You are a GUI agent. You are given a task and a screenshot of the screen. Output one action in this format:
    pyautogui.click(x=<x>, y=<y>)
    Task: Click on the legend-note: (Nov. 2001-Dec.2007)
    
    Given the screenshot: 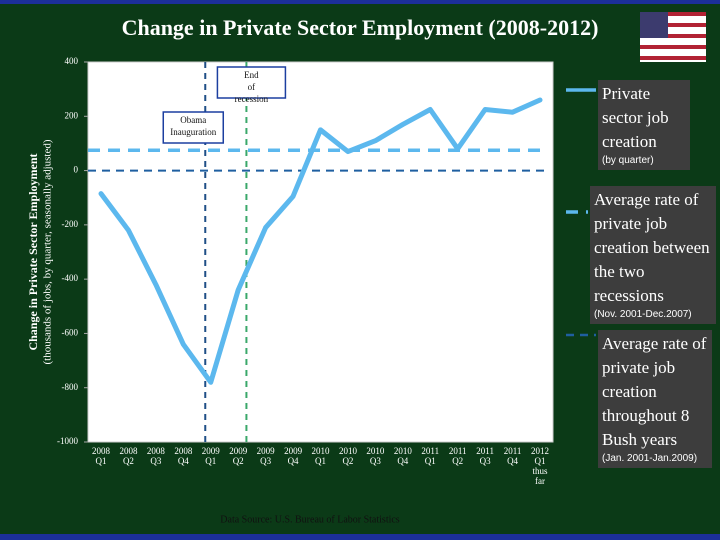 What is the action you would take?
    pyautogui.click(x=643, y=314)
    